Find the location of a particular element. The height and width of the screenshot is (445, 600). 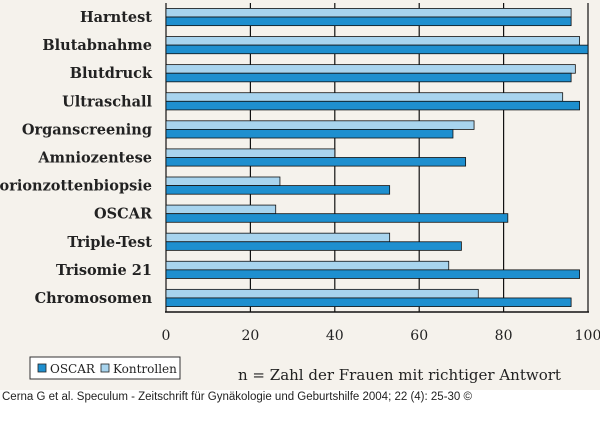

bar-kontrollen-chromosomen is located at coordinates (322, 293).